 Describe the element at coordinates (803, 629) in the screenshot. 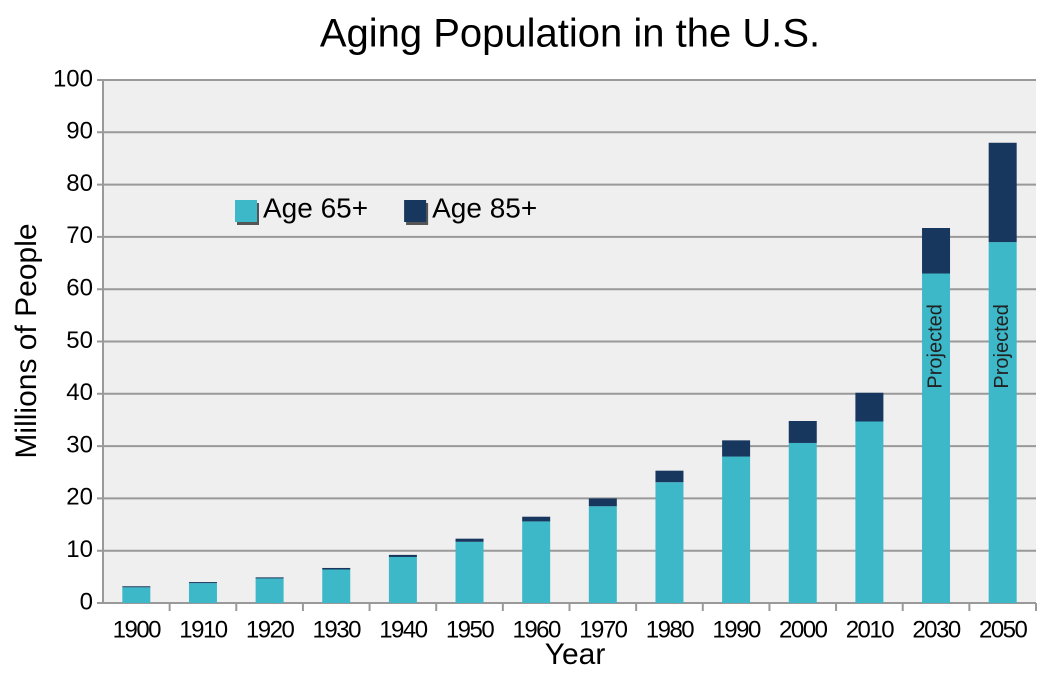

I see `x-tick-label: 2000` at that location.